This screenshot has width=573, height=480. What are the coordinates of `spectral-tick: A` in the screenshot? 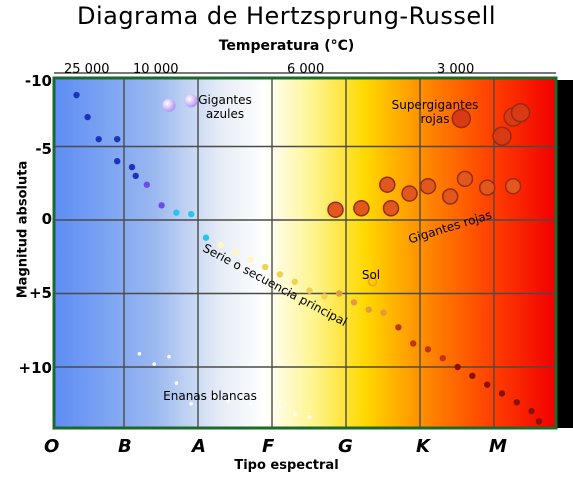 It's located at (199, 446).